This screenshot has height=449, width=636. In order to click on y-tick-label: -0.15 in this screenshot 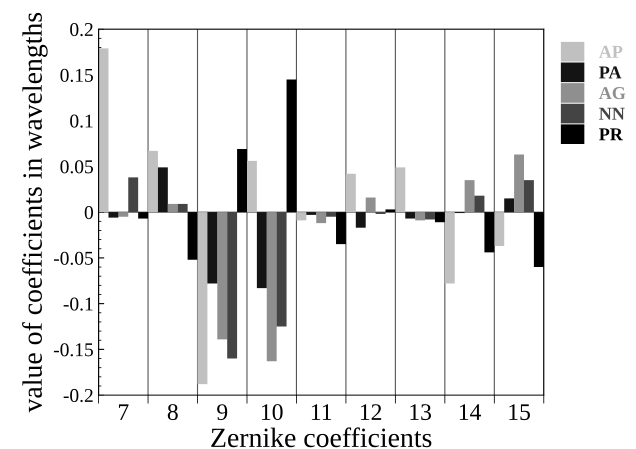, I will do `click(73, 349)`.